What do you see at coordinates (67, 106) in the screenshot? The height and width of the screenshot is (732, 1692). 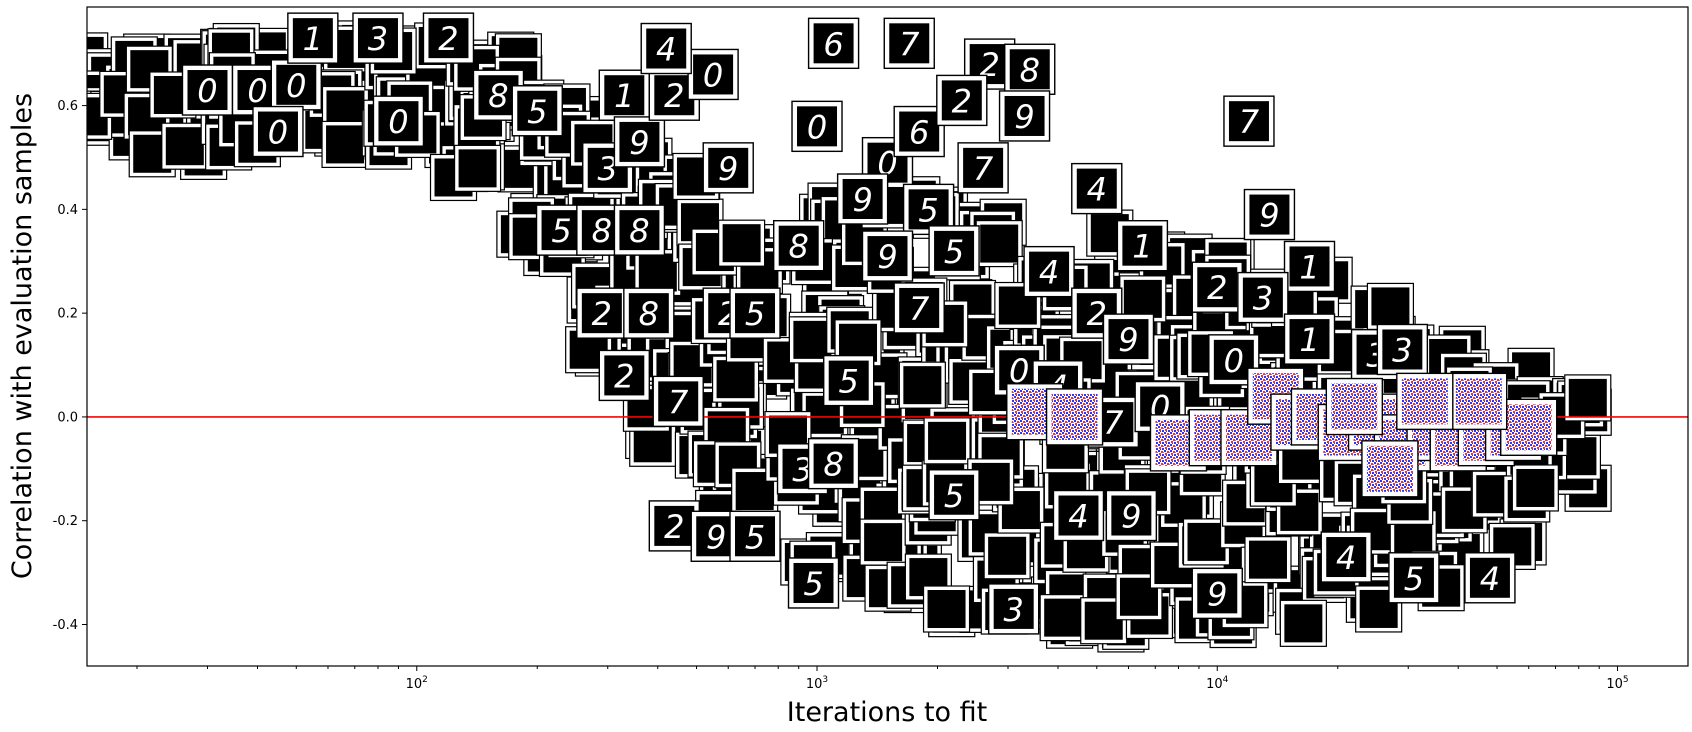 I see `y-tick-label: 0.6` at bounding box center [67, 106].